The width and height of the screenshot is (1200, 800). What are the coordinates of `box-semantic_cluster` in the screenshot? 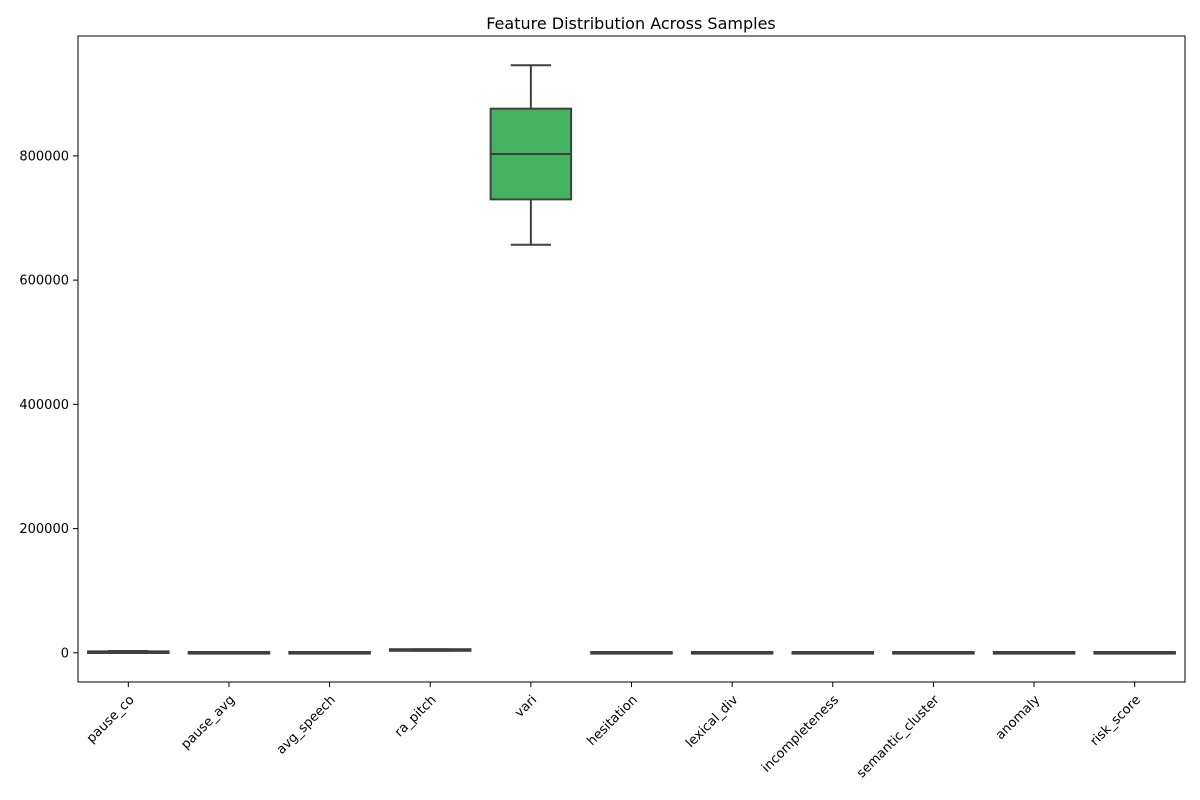 It's located at (933, 653).